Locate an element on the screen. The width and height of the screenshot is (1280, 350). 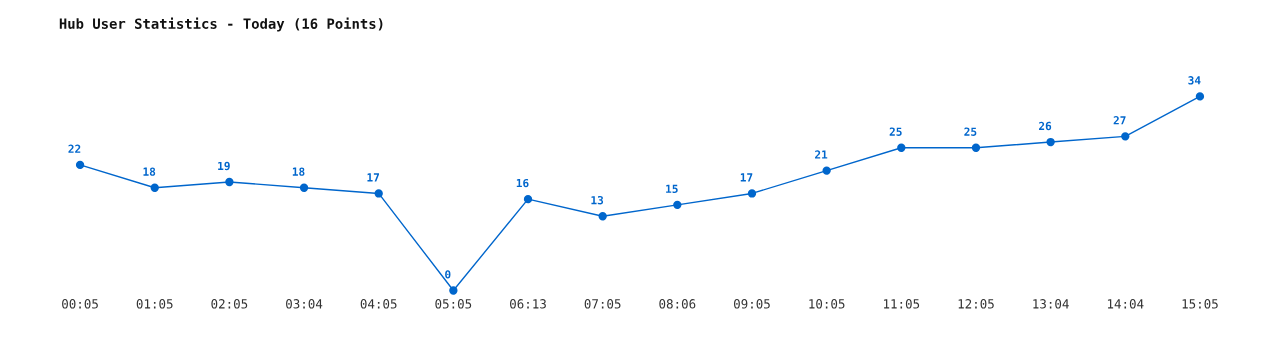
data-label: 15 is located at coordinates (672, 188).